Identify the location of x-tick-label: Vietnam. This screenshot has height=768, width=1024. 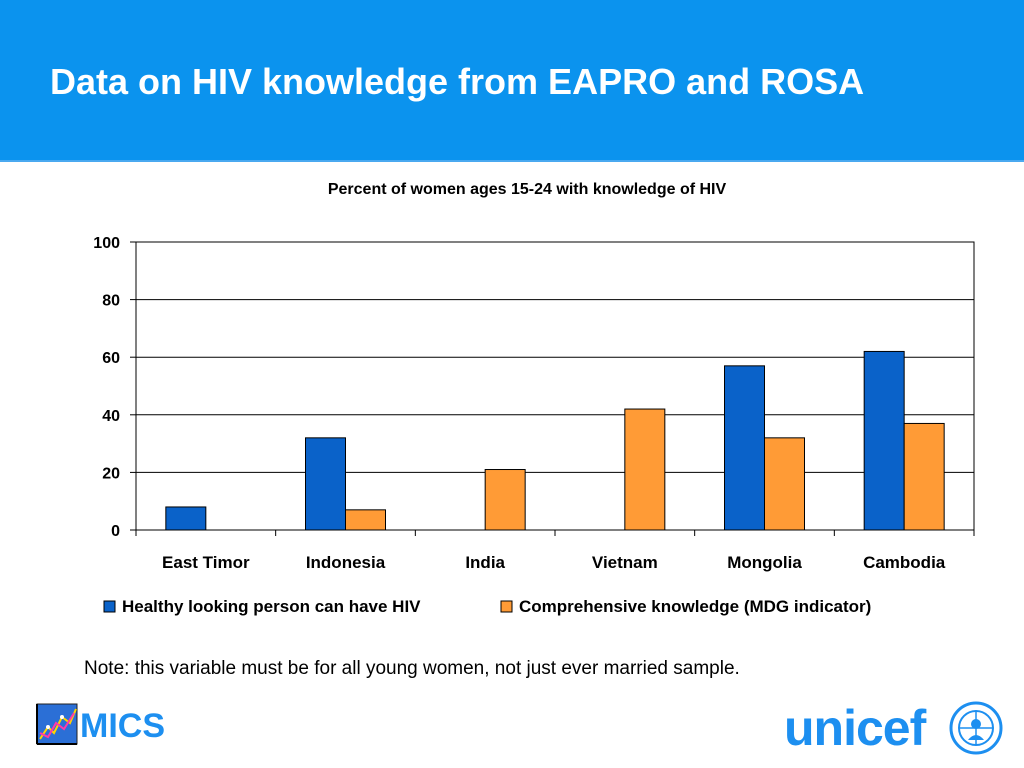
(625, 562).